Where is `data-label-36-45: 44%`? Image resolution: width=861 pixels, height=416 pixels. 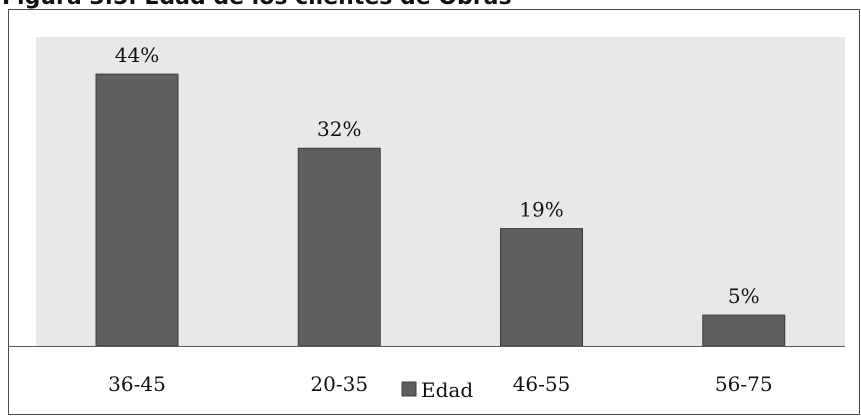 data-label-36-45: 44% is located at coordinates (137, 55).